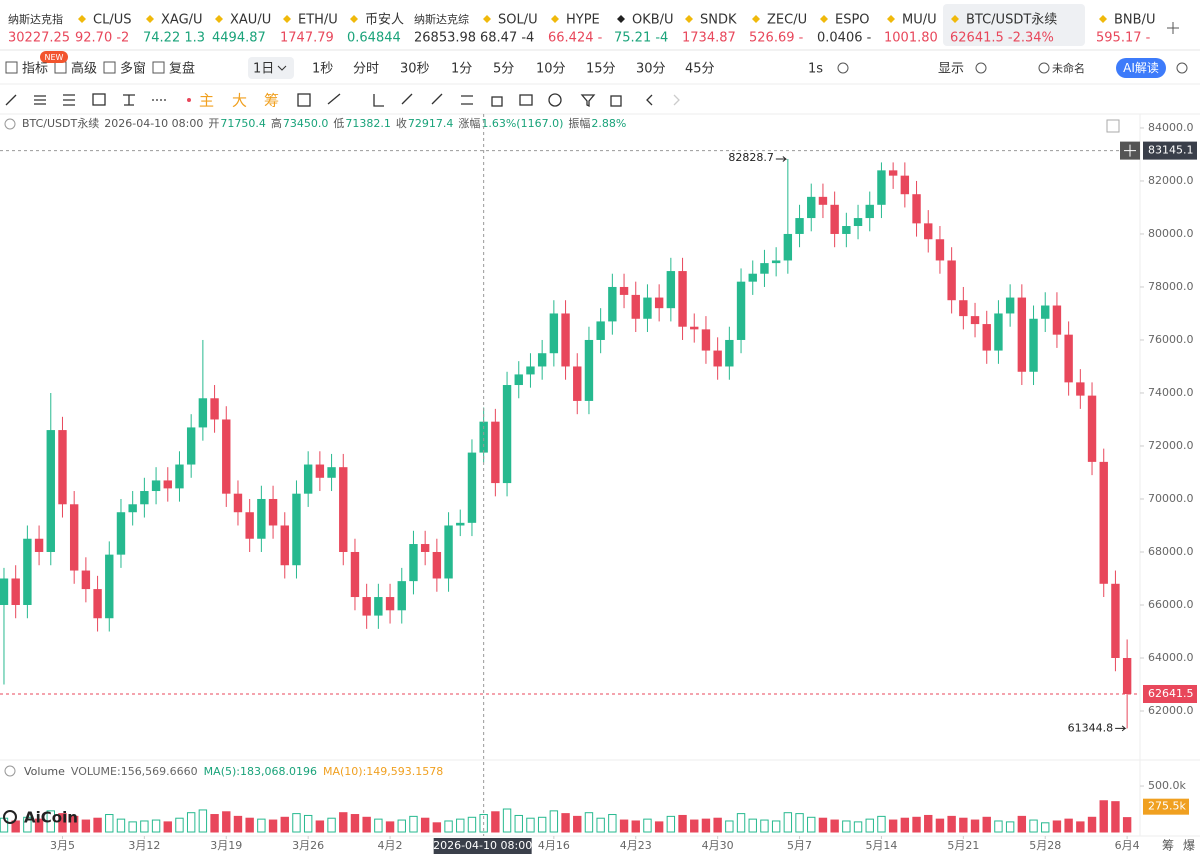 Image resolution: width=1200 pixels, height=857 pixels. I want to click on period-option: 5分, so click(503, 69).